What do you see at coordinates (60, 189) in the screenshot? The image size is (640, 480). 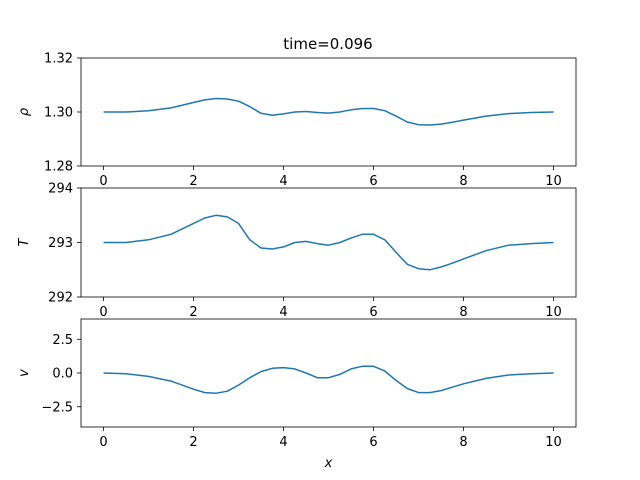 I see `y-tick-label-temperature: 294` at bounding box center [60, 189].